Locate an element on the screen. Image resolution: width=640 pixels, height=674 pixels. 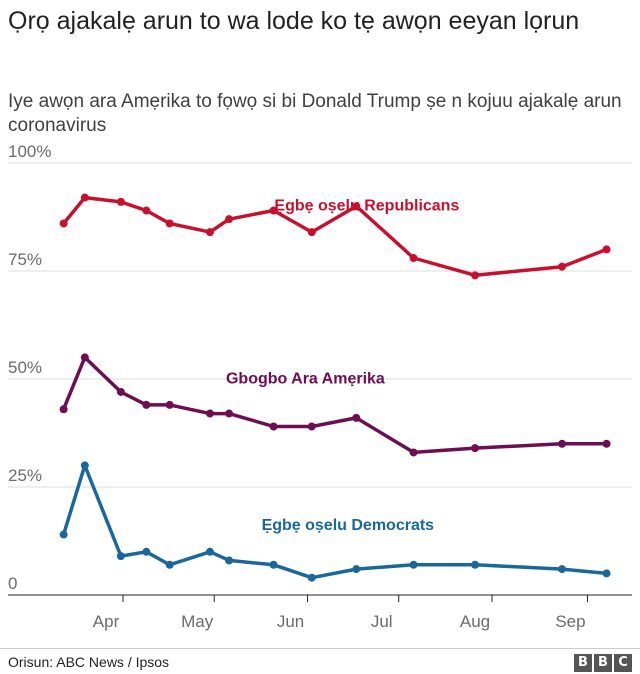
y-axis-ticks: 0 25% 50% 75% 100% is located at coordinates (29, 367).